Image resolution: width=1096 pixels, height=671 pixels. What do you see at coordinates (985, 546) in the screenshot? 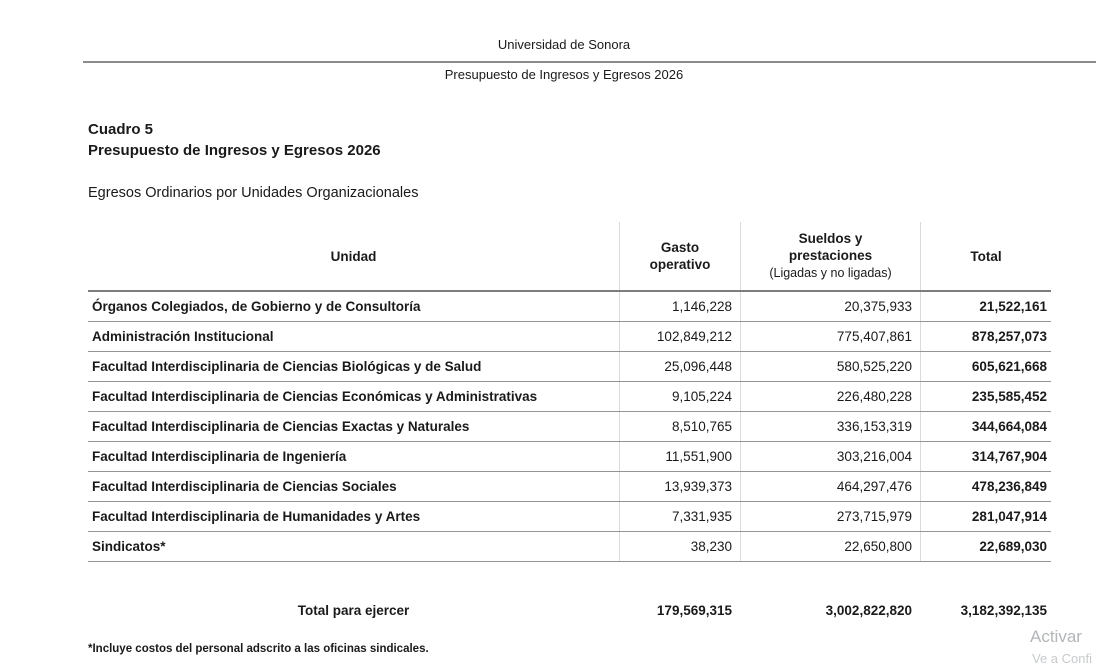
I see `total-cell: 22,689,030` at bounding box center [985, 546].